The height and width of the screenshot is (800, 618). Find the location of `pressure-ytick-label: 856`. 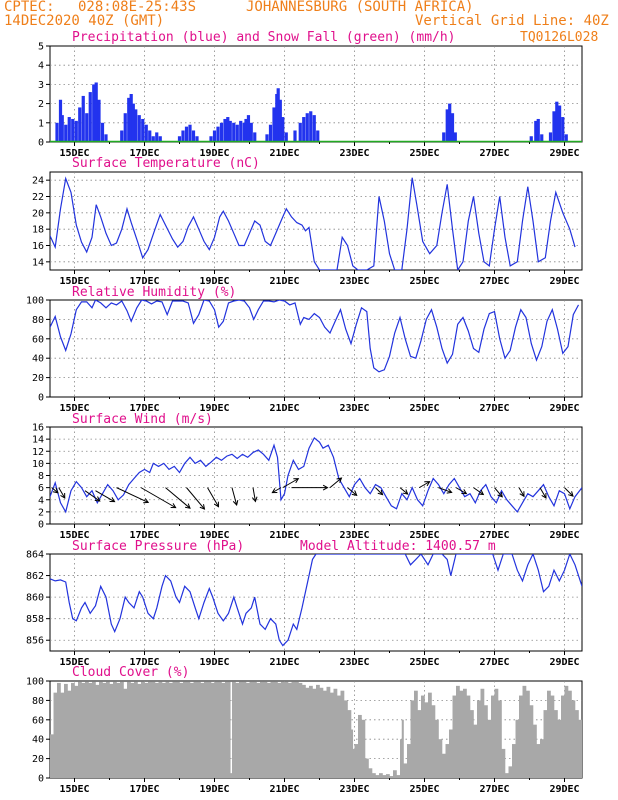

pressure-ytick-label: 856 is located at coordinates (35, 641).